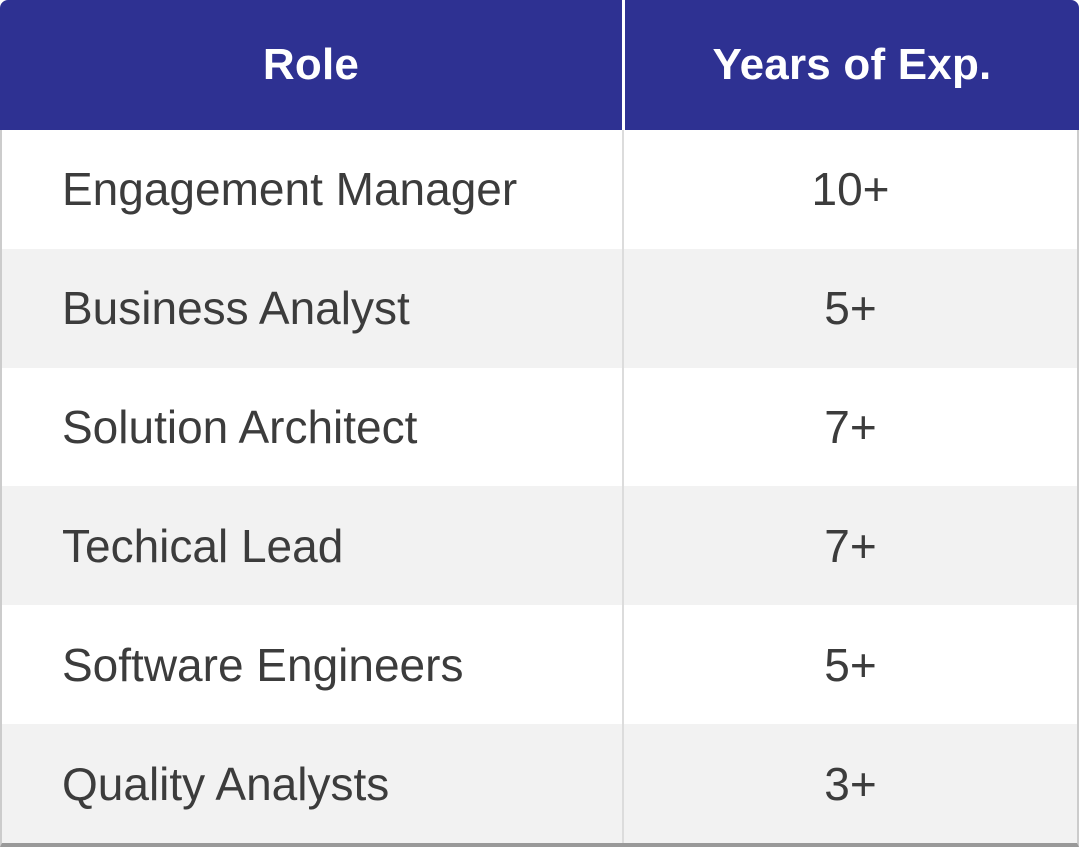  Describe the element at coordinates (226, 783) in the screenshot. I see `role-cell: Quality Analysts` at that location.